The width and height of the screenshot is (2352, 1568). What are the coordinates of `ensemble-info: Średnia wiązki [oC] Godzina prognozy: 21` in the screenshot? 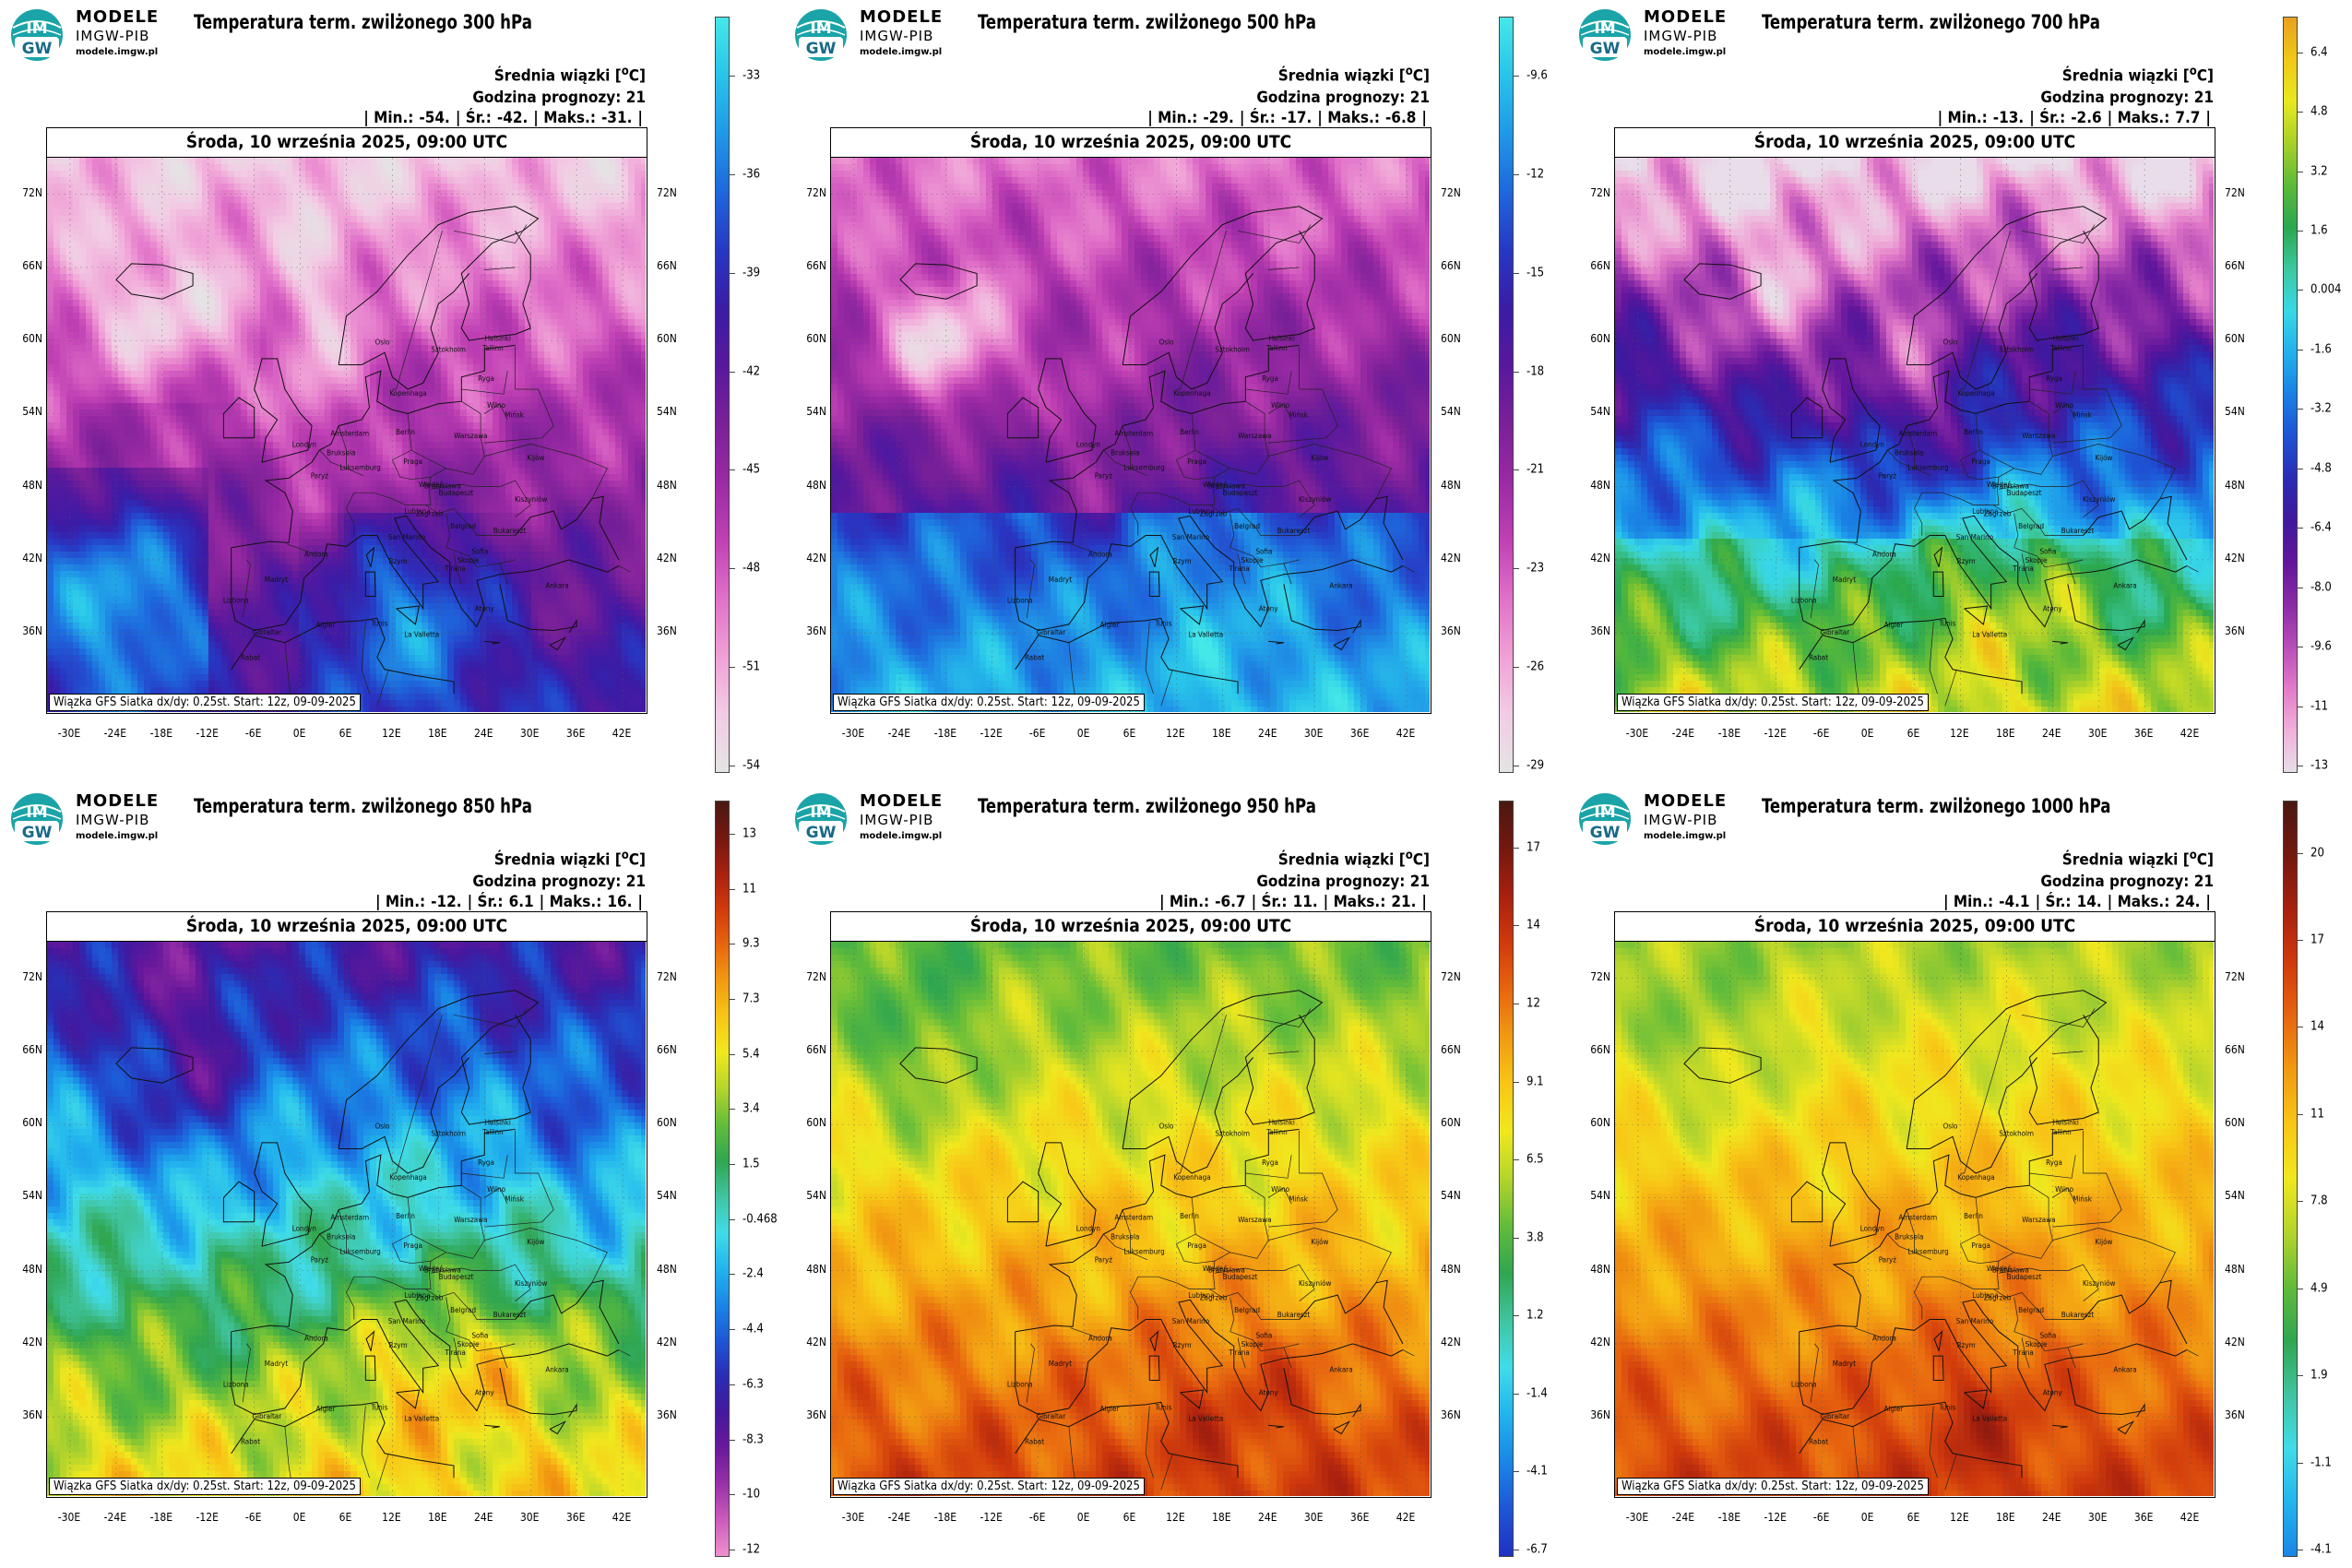 It's located at (1343, 85).